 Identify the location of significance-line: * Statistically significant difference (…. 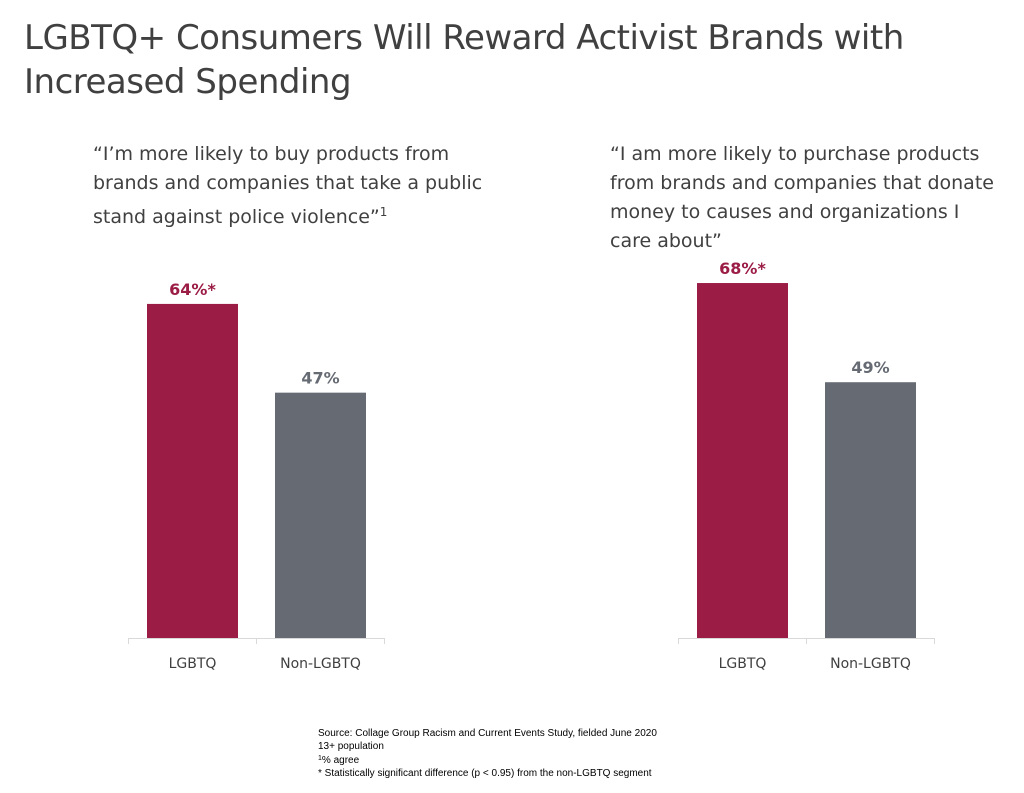
(485, 773).